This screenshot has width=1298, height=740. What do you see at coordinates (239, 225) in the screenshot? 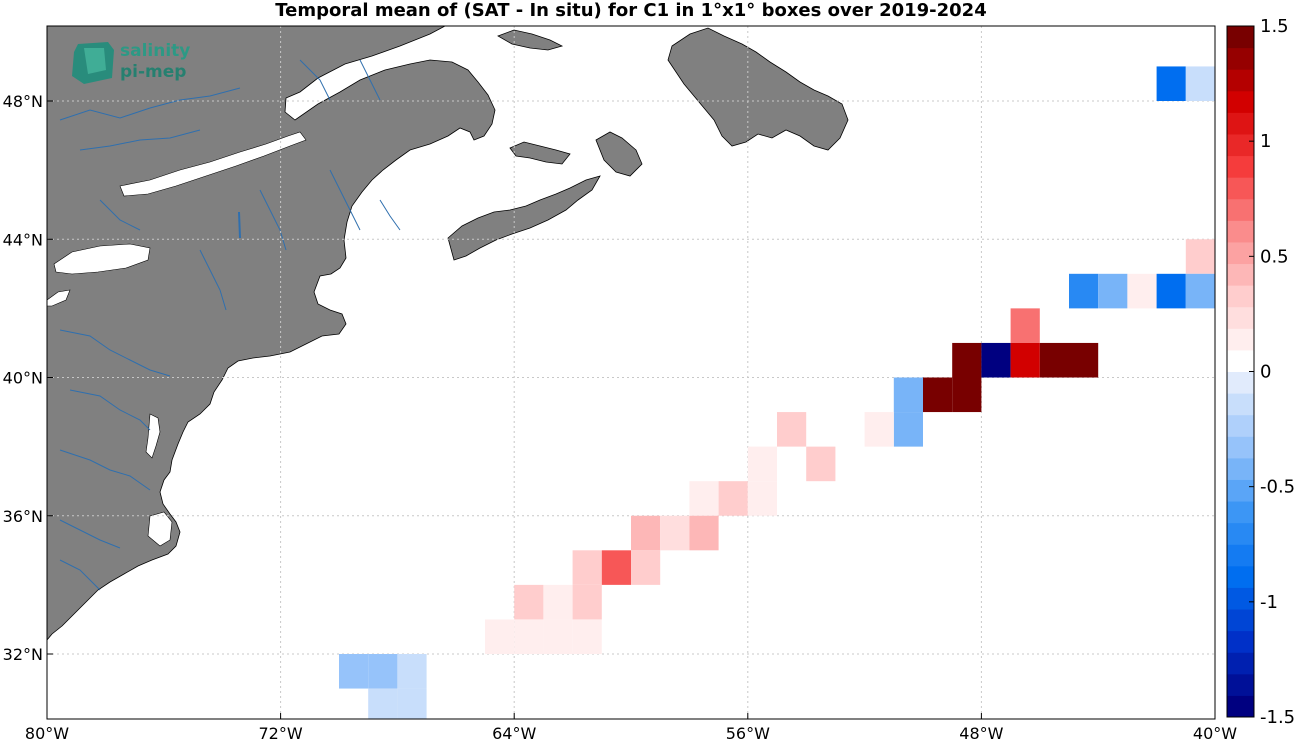
I see `lake-champlain` at bounding box center [239, 225].